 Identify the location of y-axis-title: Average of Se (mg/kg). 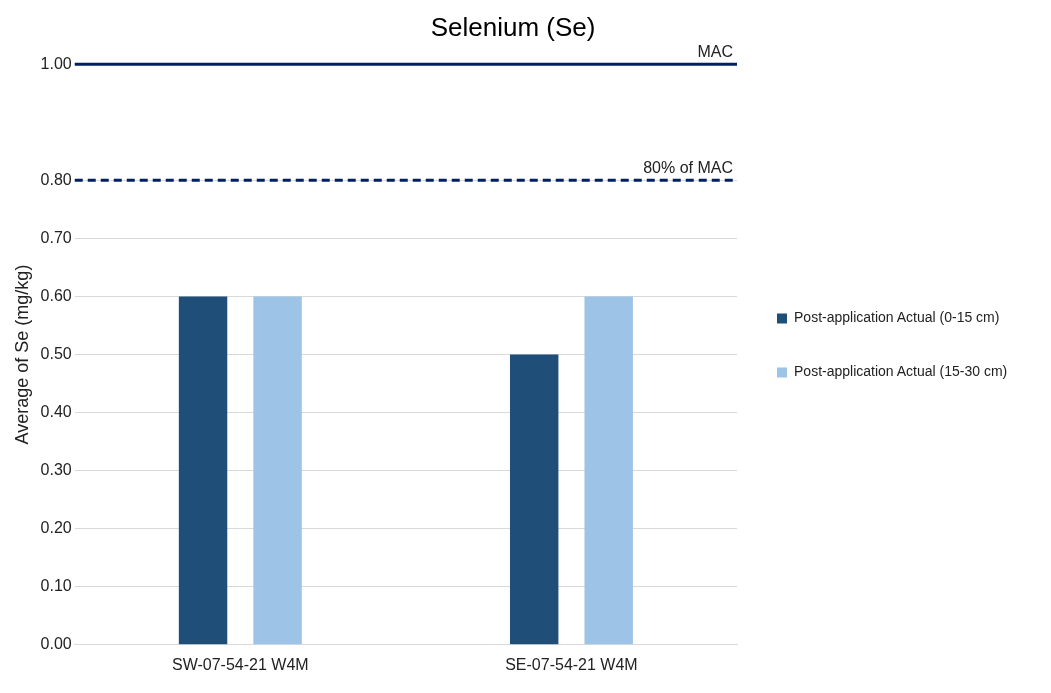
(21, 354).